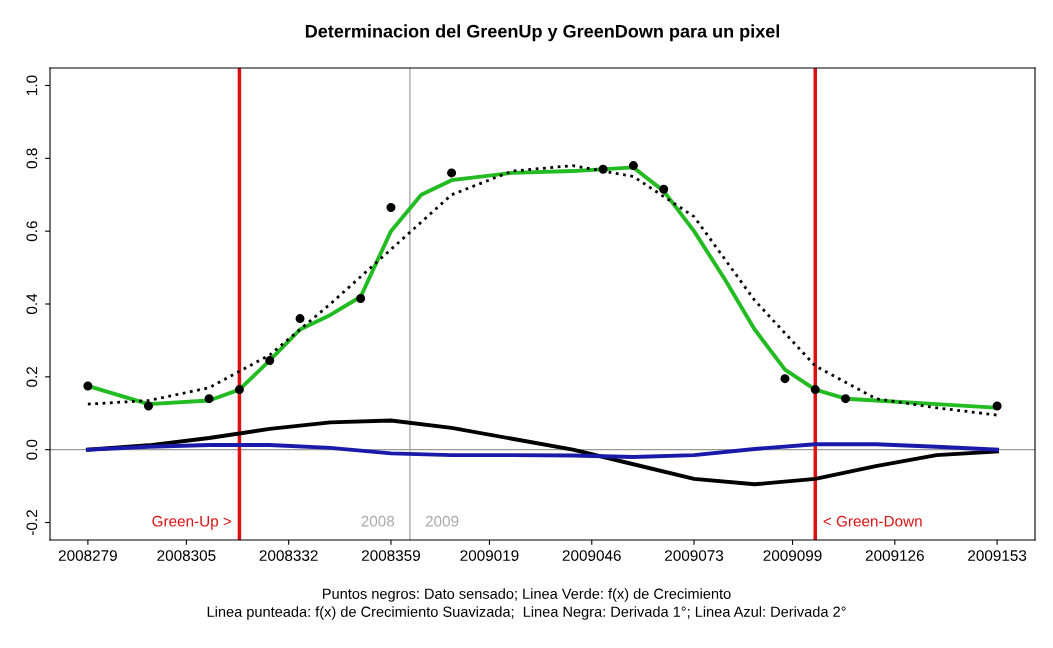 The image size is (1053, 648). Describe the element at coordinates (288, 555) in the screenshot. I see `x-tick-label: 2008332` at that location.